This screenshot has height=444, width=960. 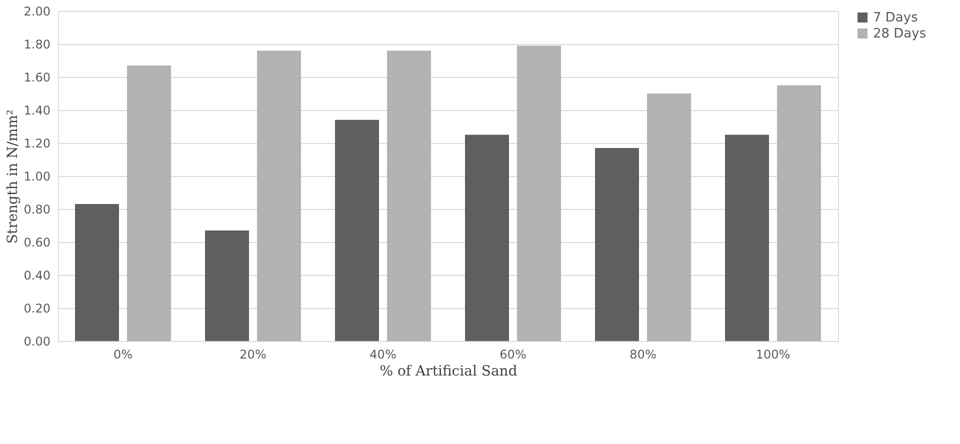 I want to click on x-tick-label: 0%, so click(x=123, y=355).